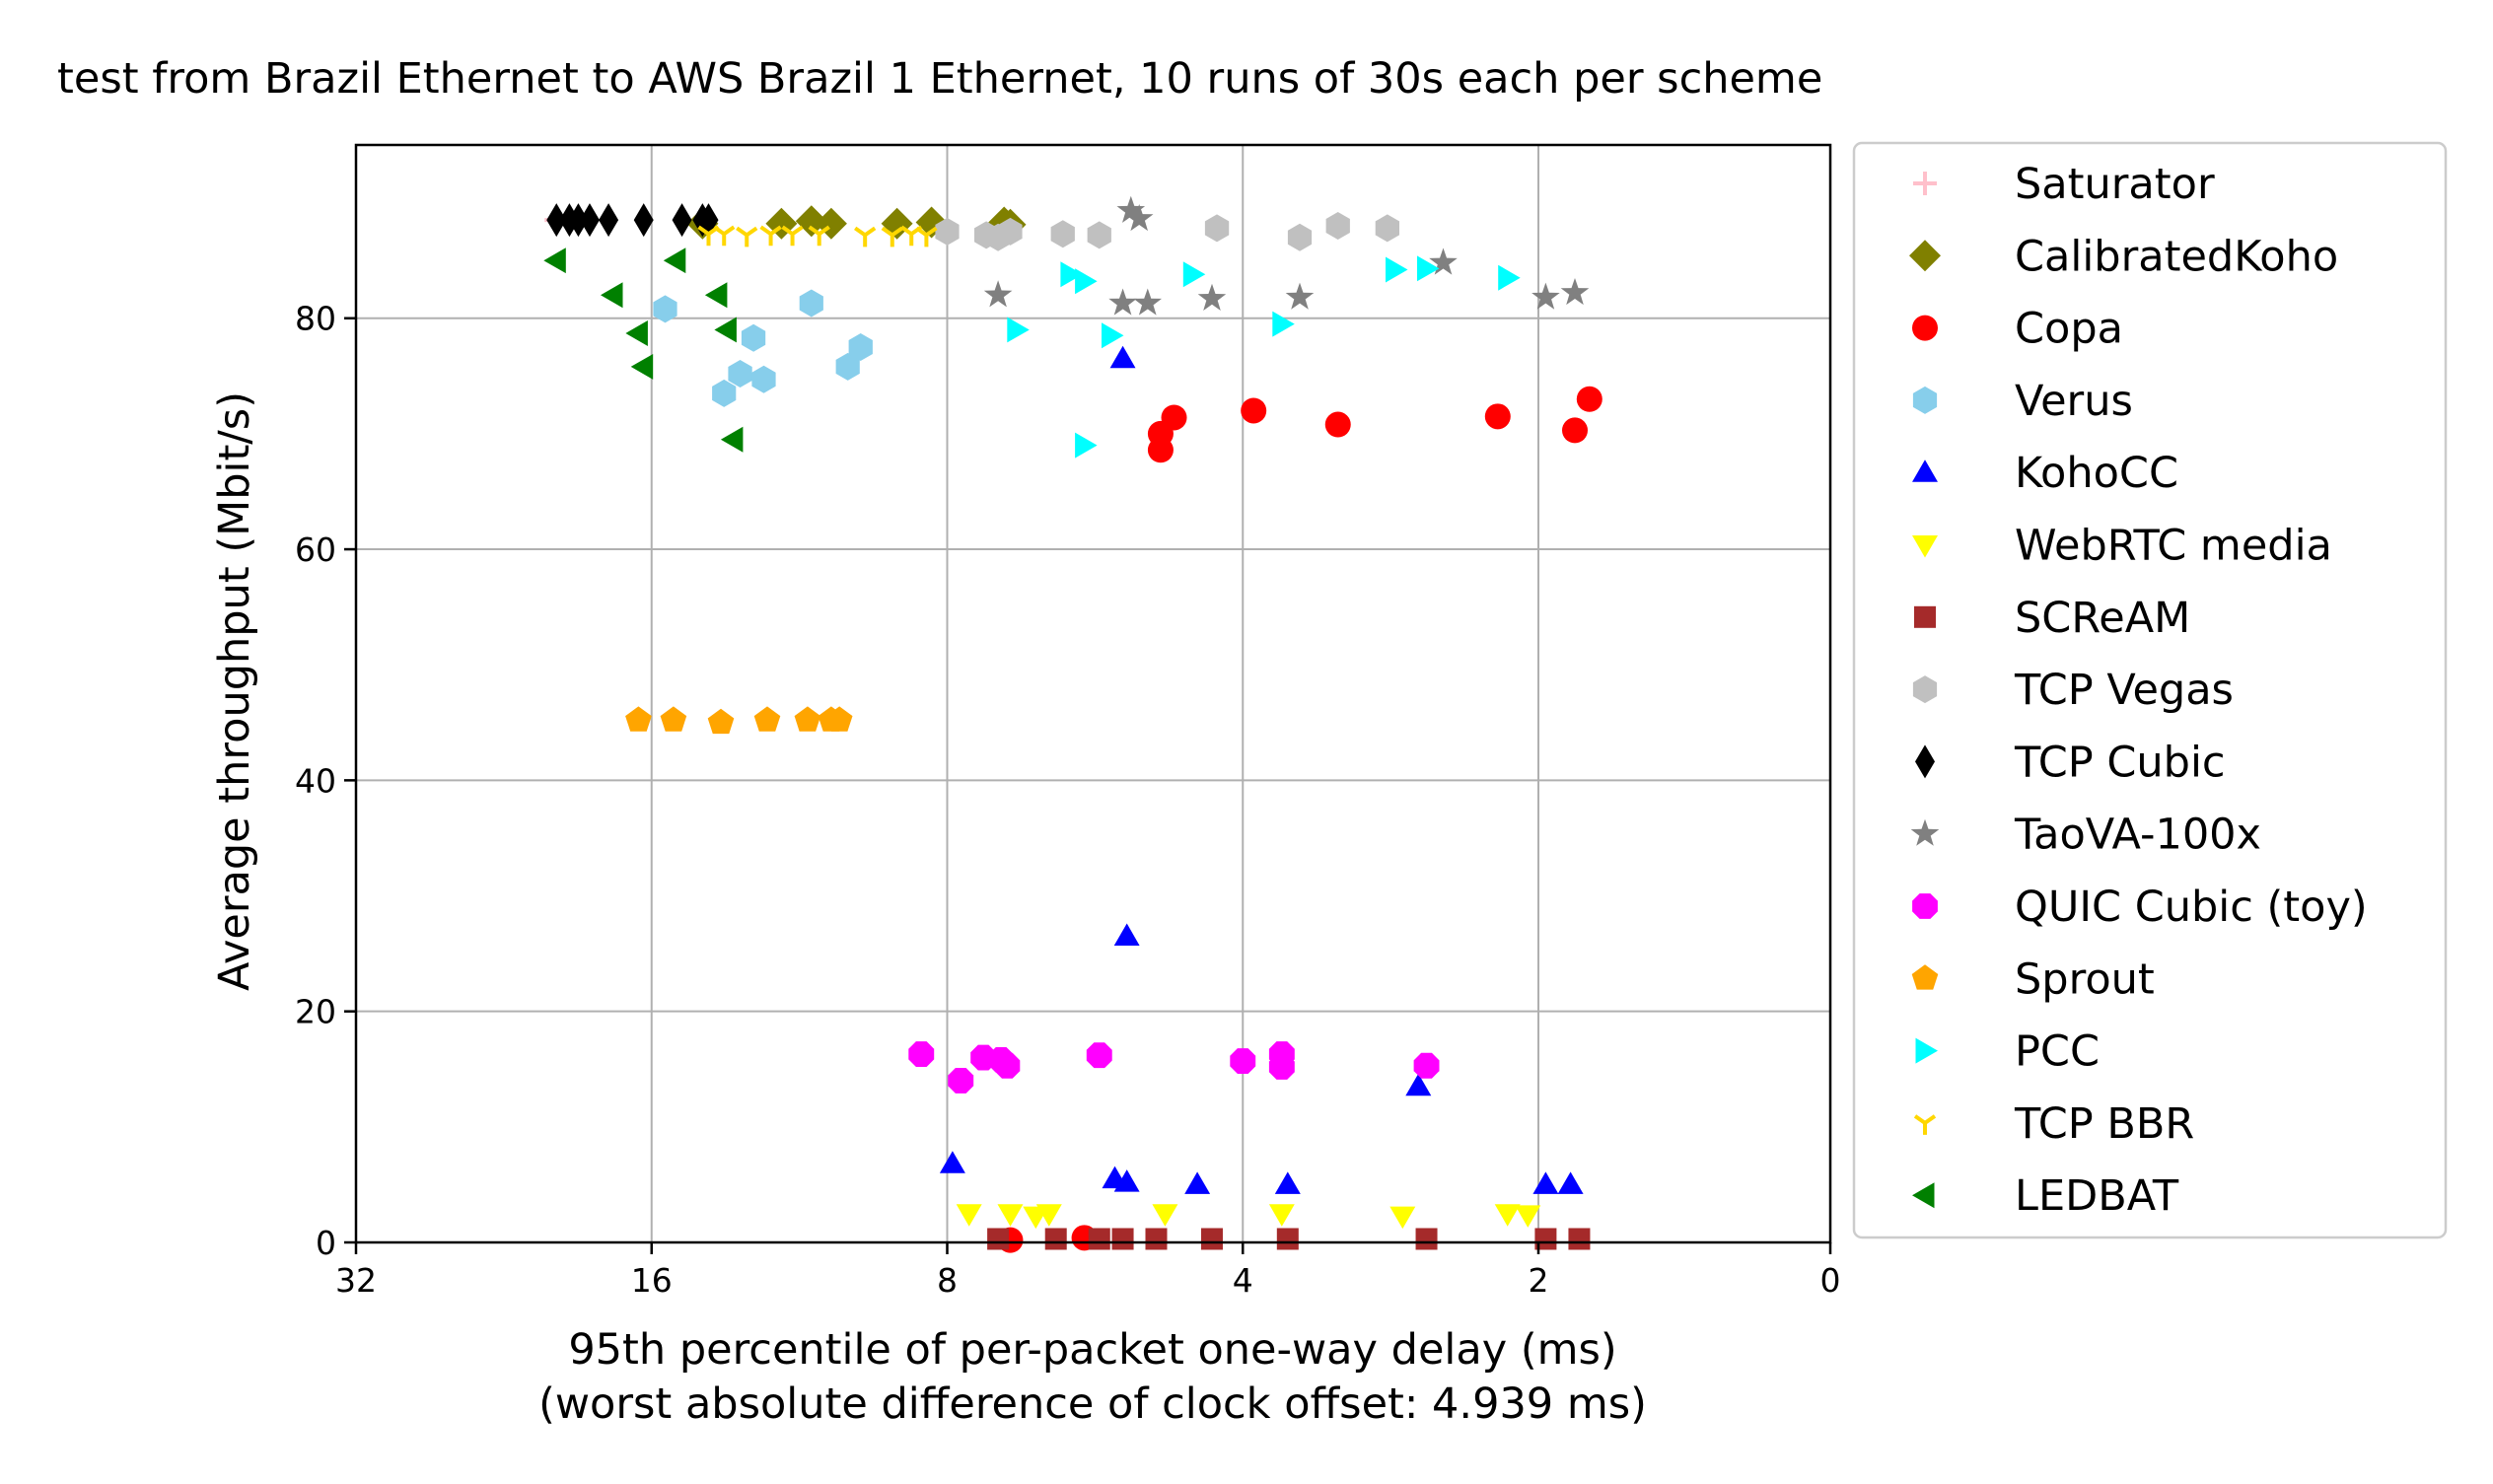 This screenshot has height=1484, width=2493. Describe the element at coordinates (2104, 1124) in the screenshot. I see `legend-label: TCP BBR` at that location.